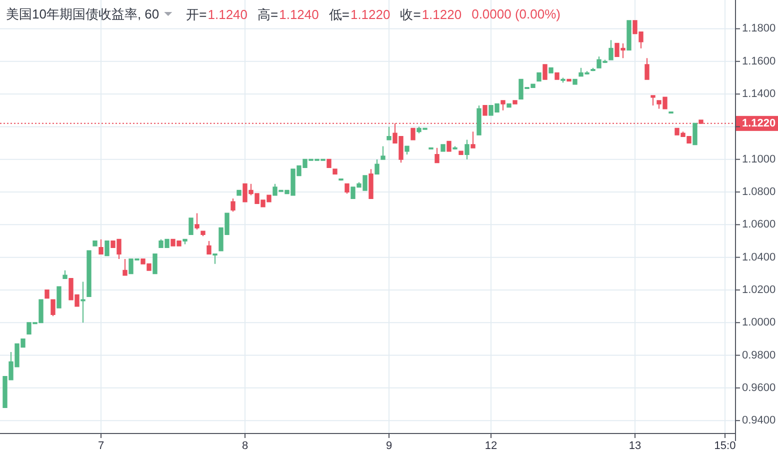 This screenshot has height=454, width=778. What do you see at coordinates (491, 446) in the screenshot?
I see `x-tick-label: 12` at bounding box center [491, 446].